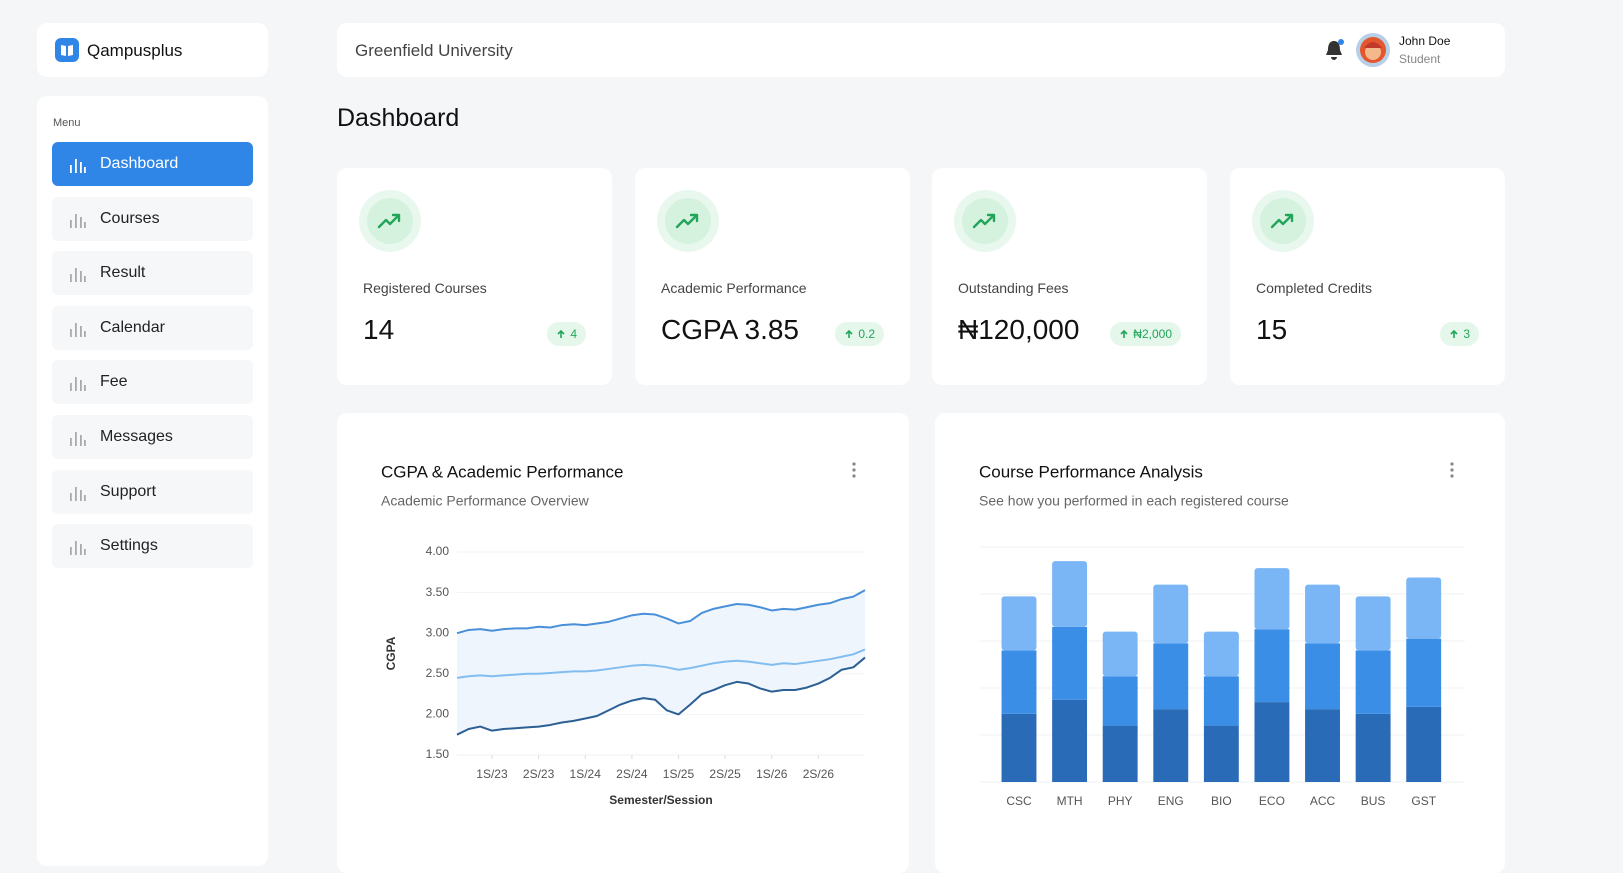  Describe the element at coordinates (485, 501) in the screenshot. I see `chart-subtitle: Academic Performance Overview` at that location.